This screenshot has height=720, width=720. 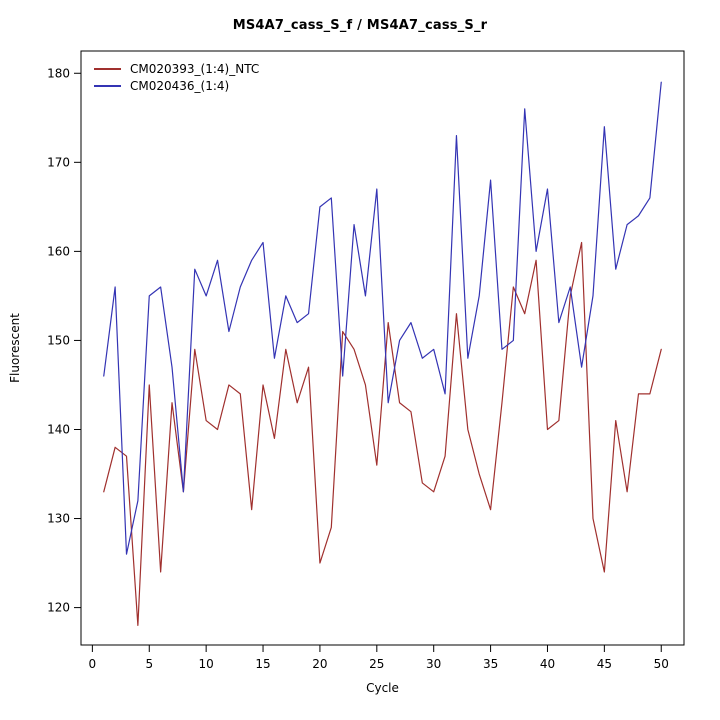 I want to click on y-tick-label: 150, so click(x=58, y=340).